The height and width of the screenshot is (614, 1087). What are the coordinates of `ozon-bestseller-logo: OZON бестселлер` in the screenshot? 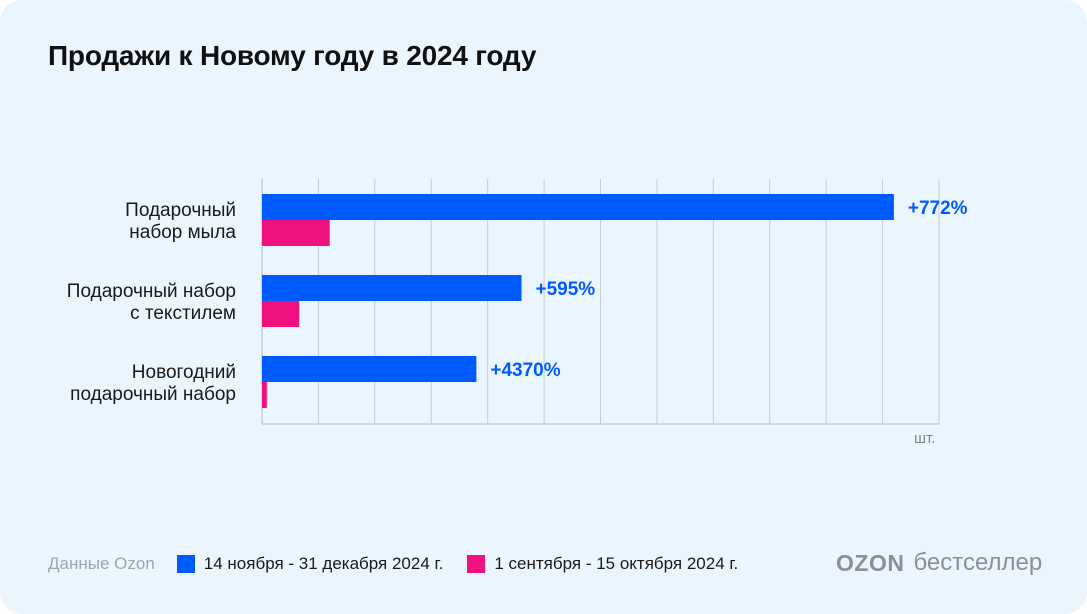 It's located at (939, 563).